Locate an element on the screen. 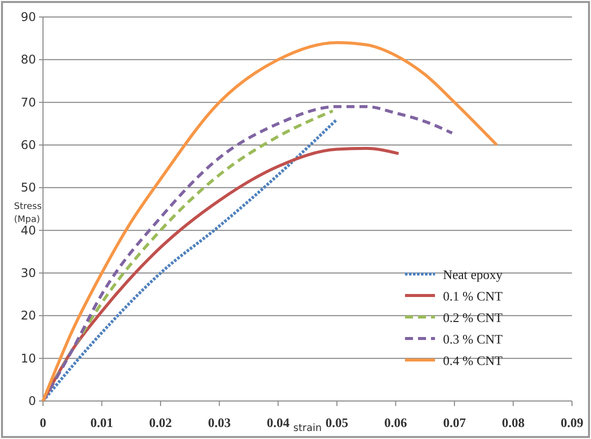 The width and height of the screenshot is (591, 439). x-tick-label: 0.07 is located at coordinates (454, 422).